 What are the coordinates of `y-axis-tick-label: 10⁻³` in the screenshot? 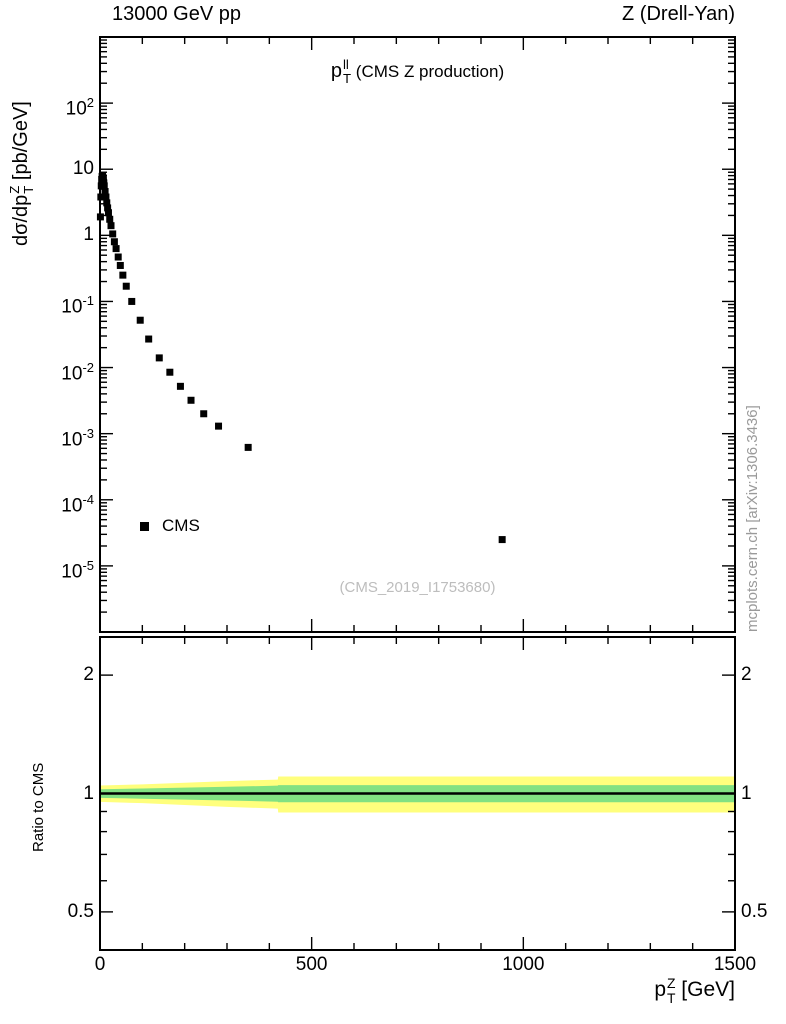 It's located at (77, 437).